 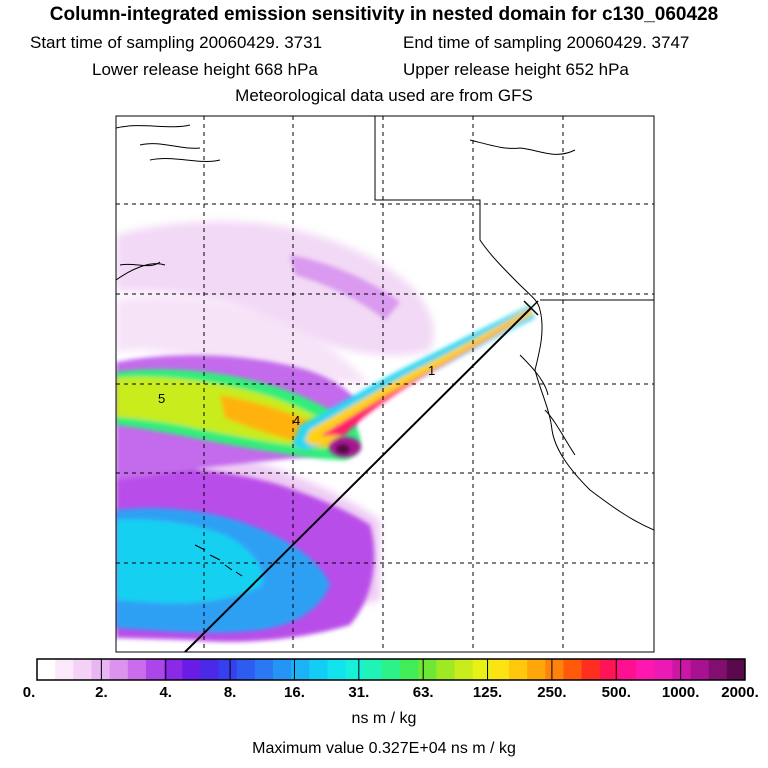 I want to click on release-point-marker, so click(x=531, y=308).